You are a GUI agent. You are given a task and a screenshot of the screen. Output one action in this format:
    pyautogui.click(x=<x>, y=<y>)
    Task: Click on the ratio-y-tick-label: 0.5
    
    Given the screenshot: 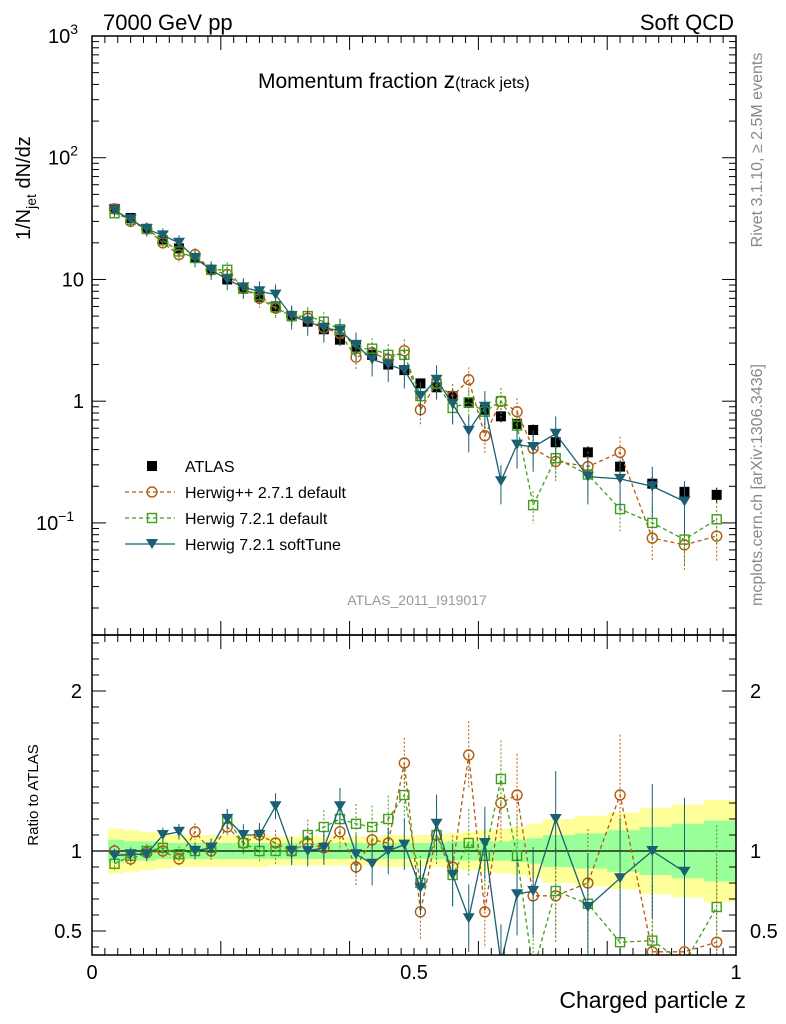 What is the action you would take?
    pyautogui.click(x=68, y=932)
    